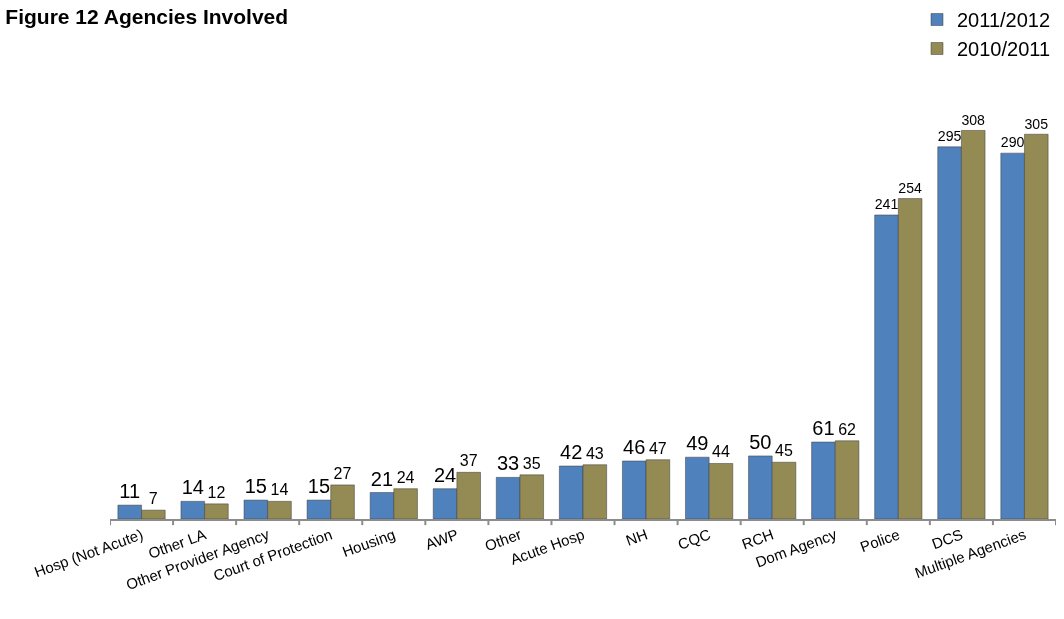  Describe the element at coordinates (636, 537) in the screenshot. I see `x-tick-label: NH` at that location.